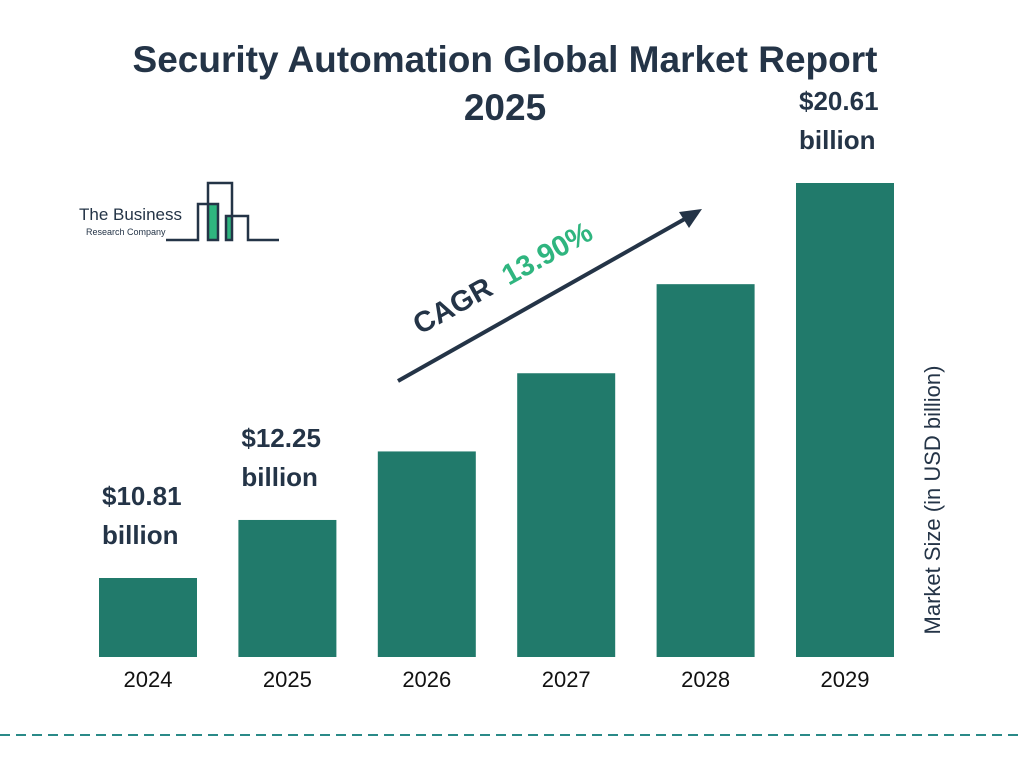 This screenshot has height=768, width=1024. Describe the element at coordinates (222, 211) in the screenshot. I see `logo-icon` at that location.